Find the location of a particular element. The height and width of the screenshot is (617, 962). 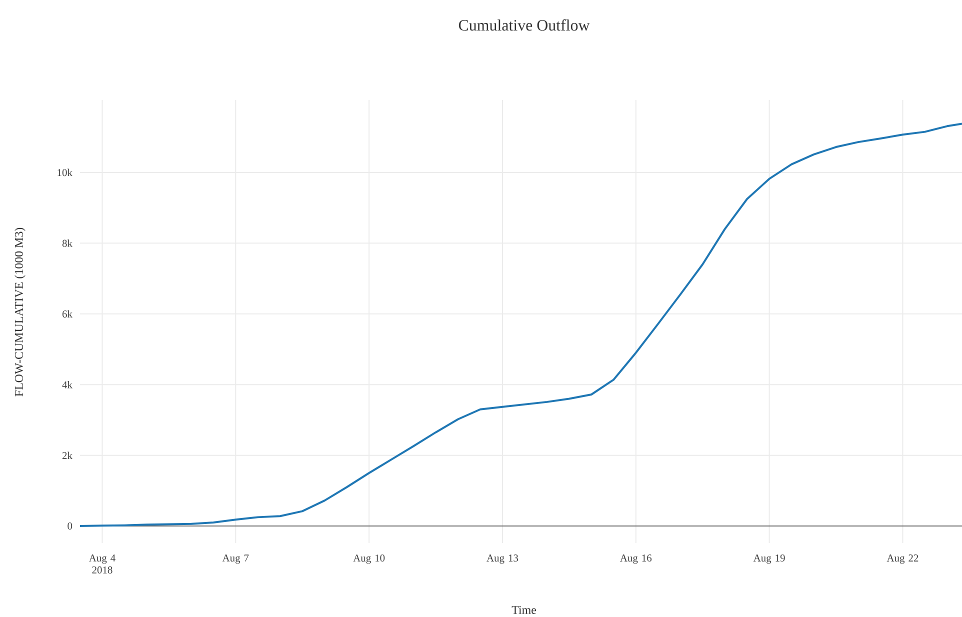

y-tick-label: 10k is located at coordinates (65, 172).